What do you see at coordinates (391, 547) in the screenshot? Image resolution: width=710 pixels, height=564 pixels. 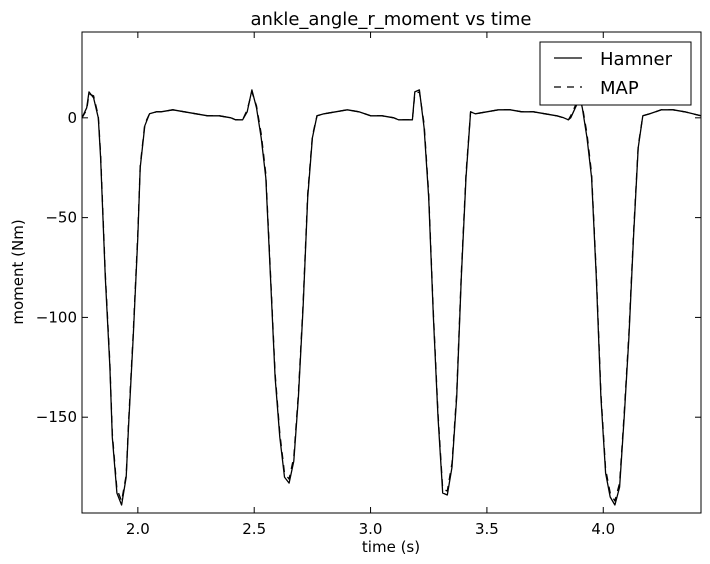 I see `x-axis-label: time (s)` at bounding box center [391, 547].